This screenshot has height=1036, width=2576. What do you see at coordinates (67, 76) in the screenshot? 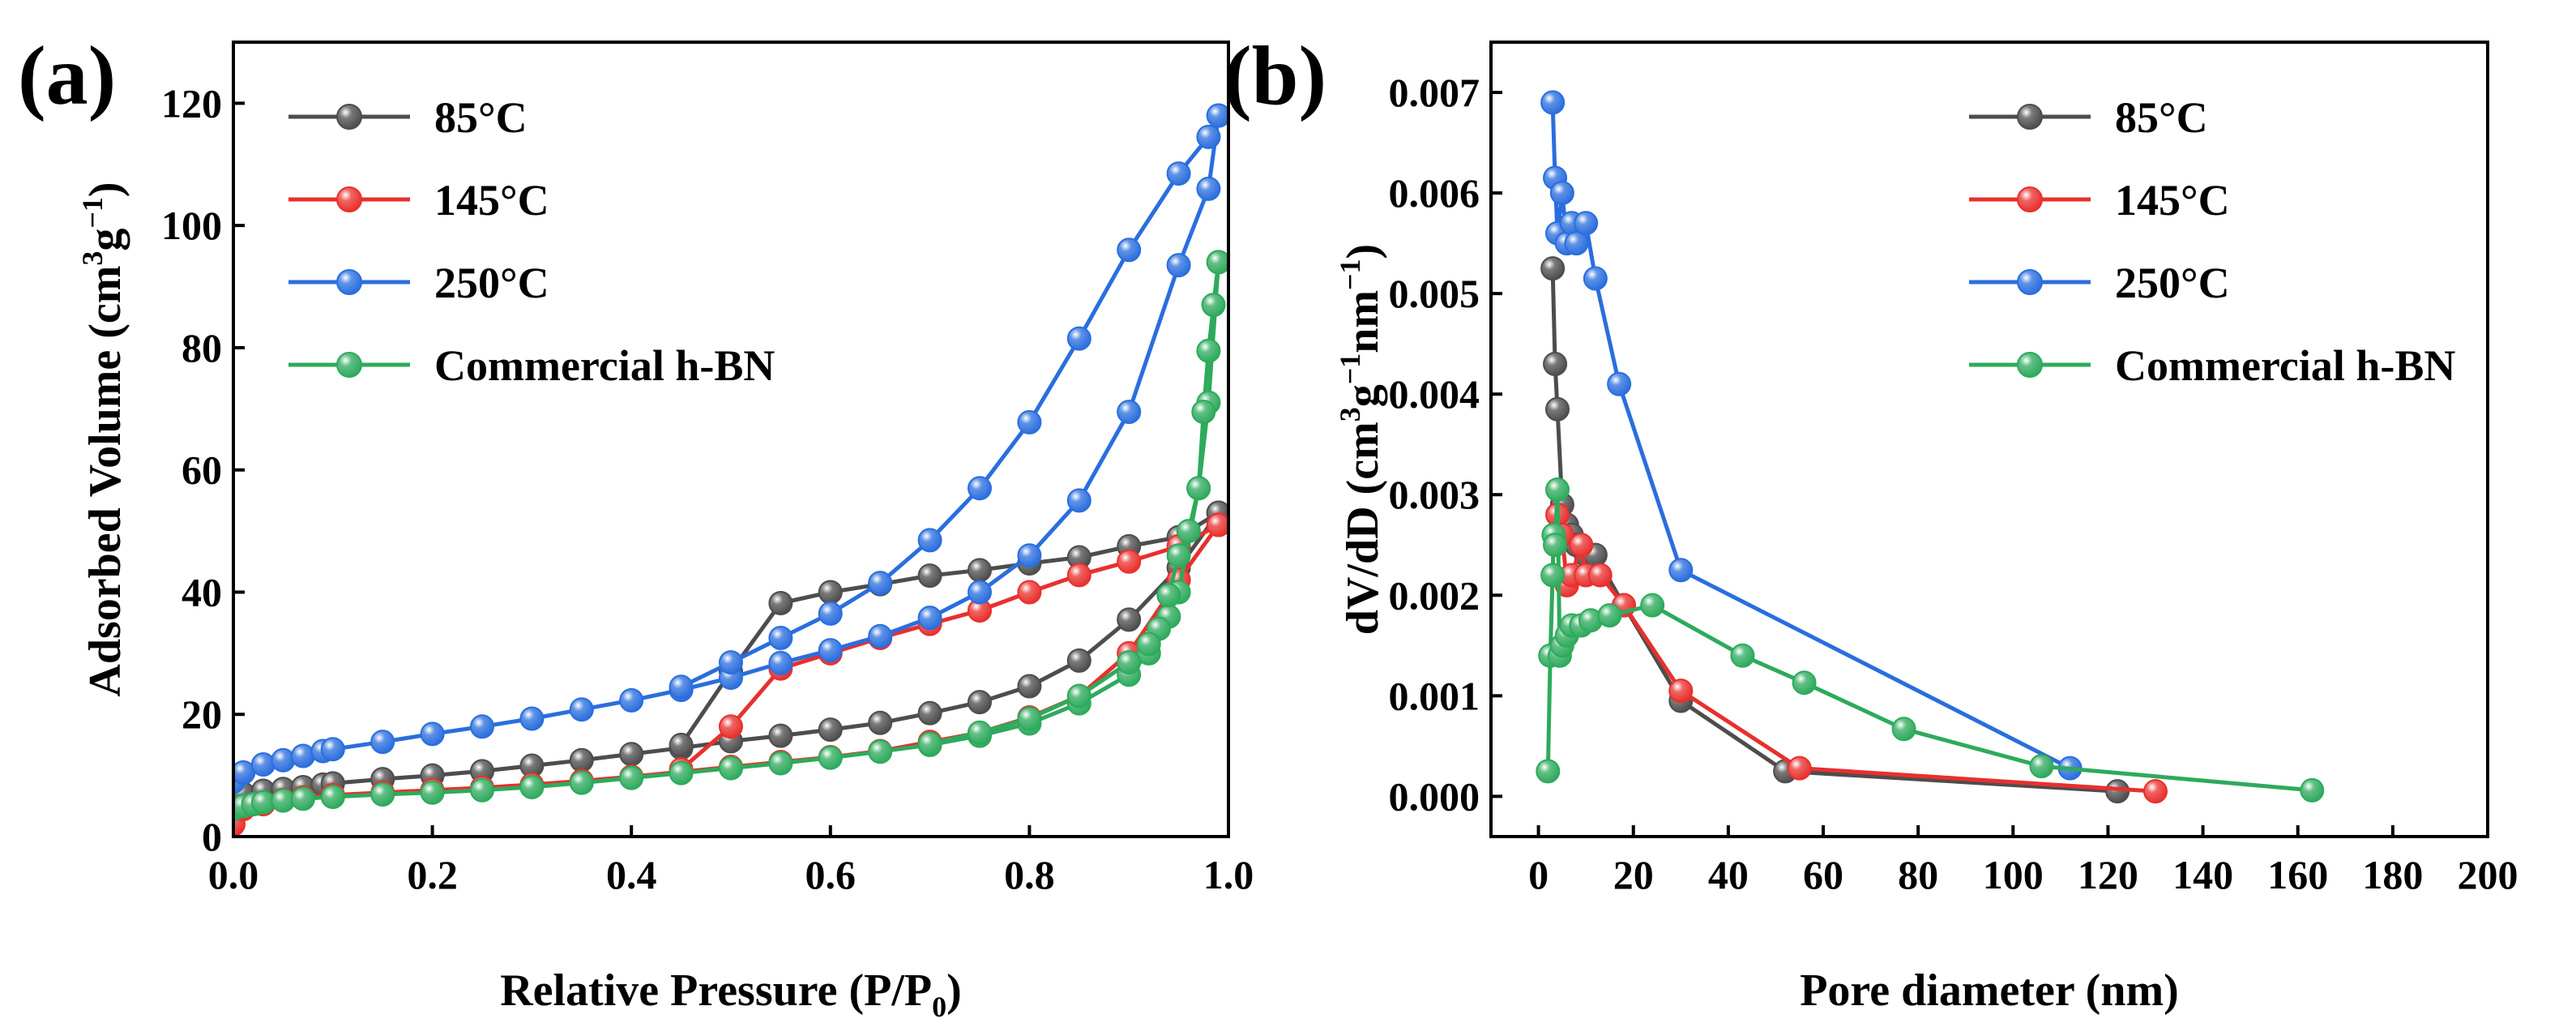
I see `panel-a-label: (a)` at bounding box center [67, 76].